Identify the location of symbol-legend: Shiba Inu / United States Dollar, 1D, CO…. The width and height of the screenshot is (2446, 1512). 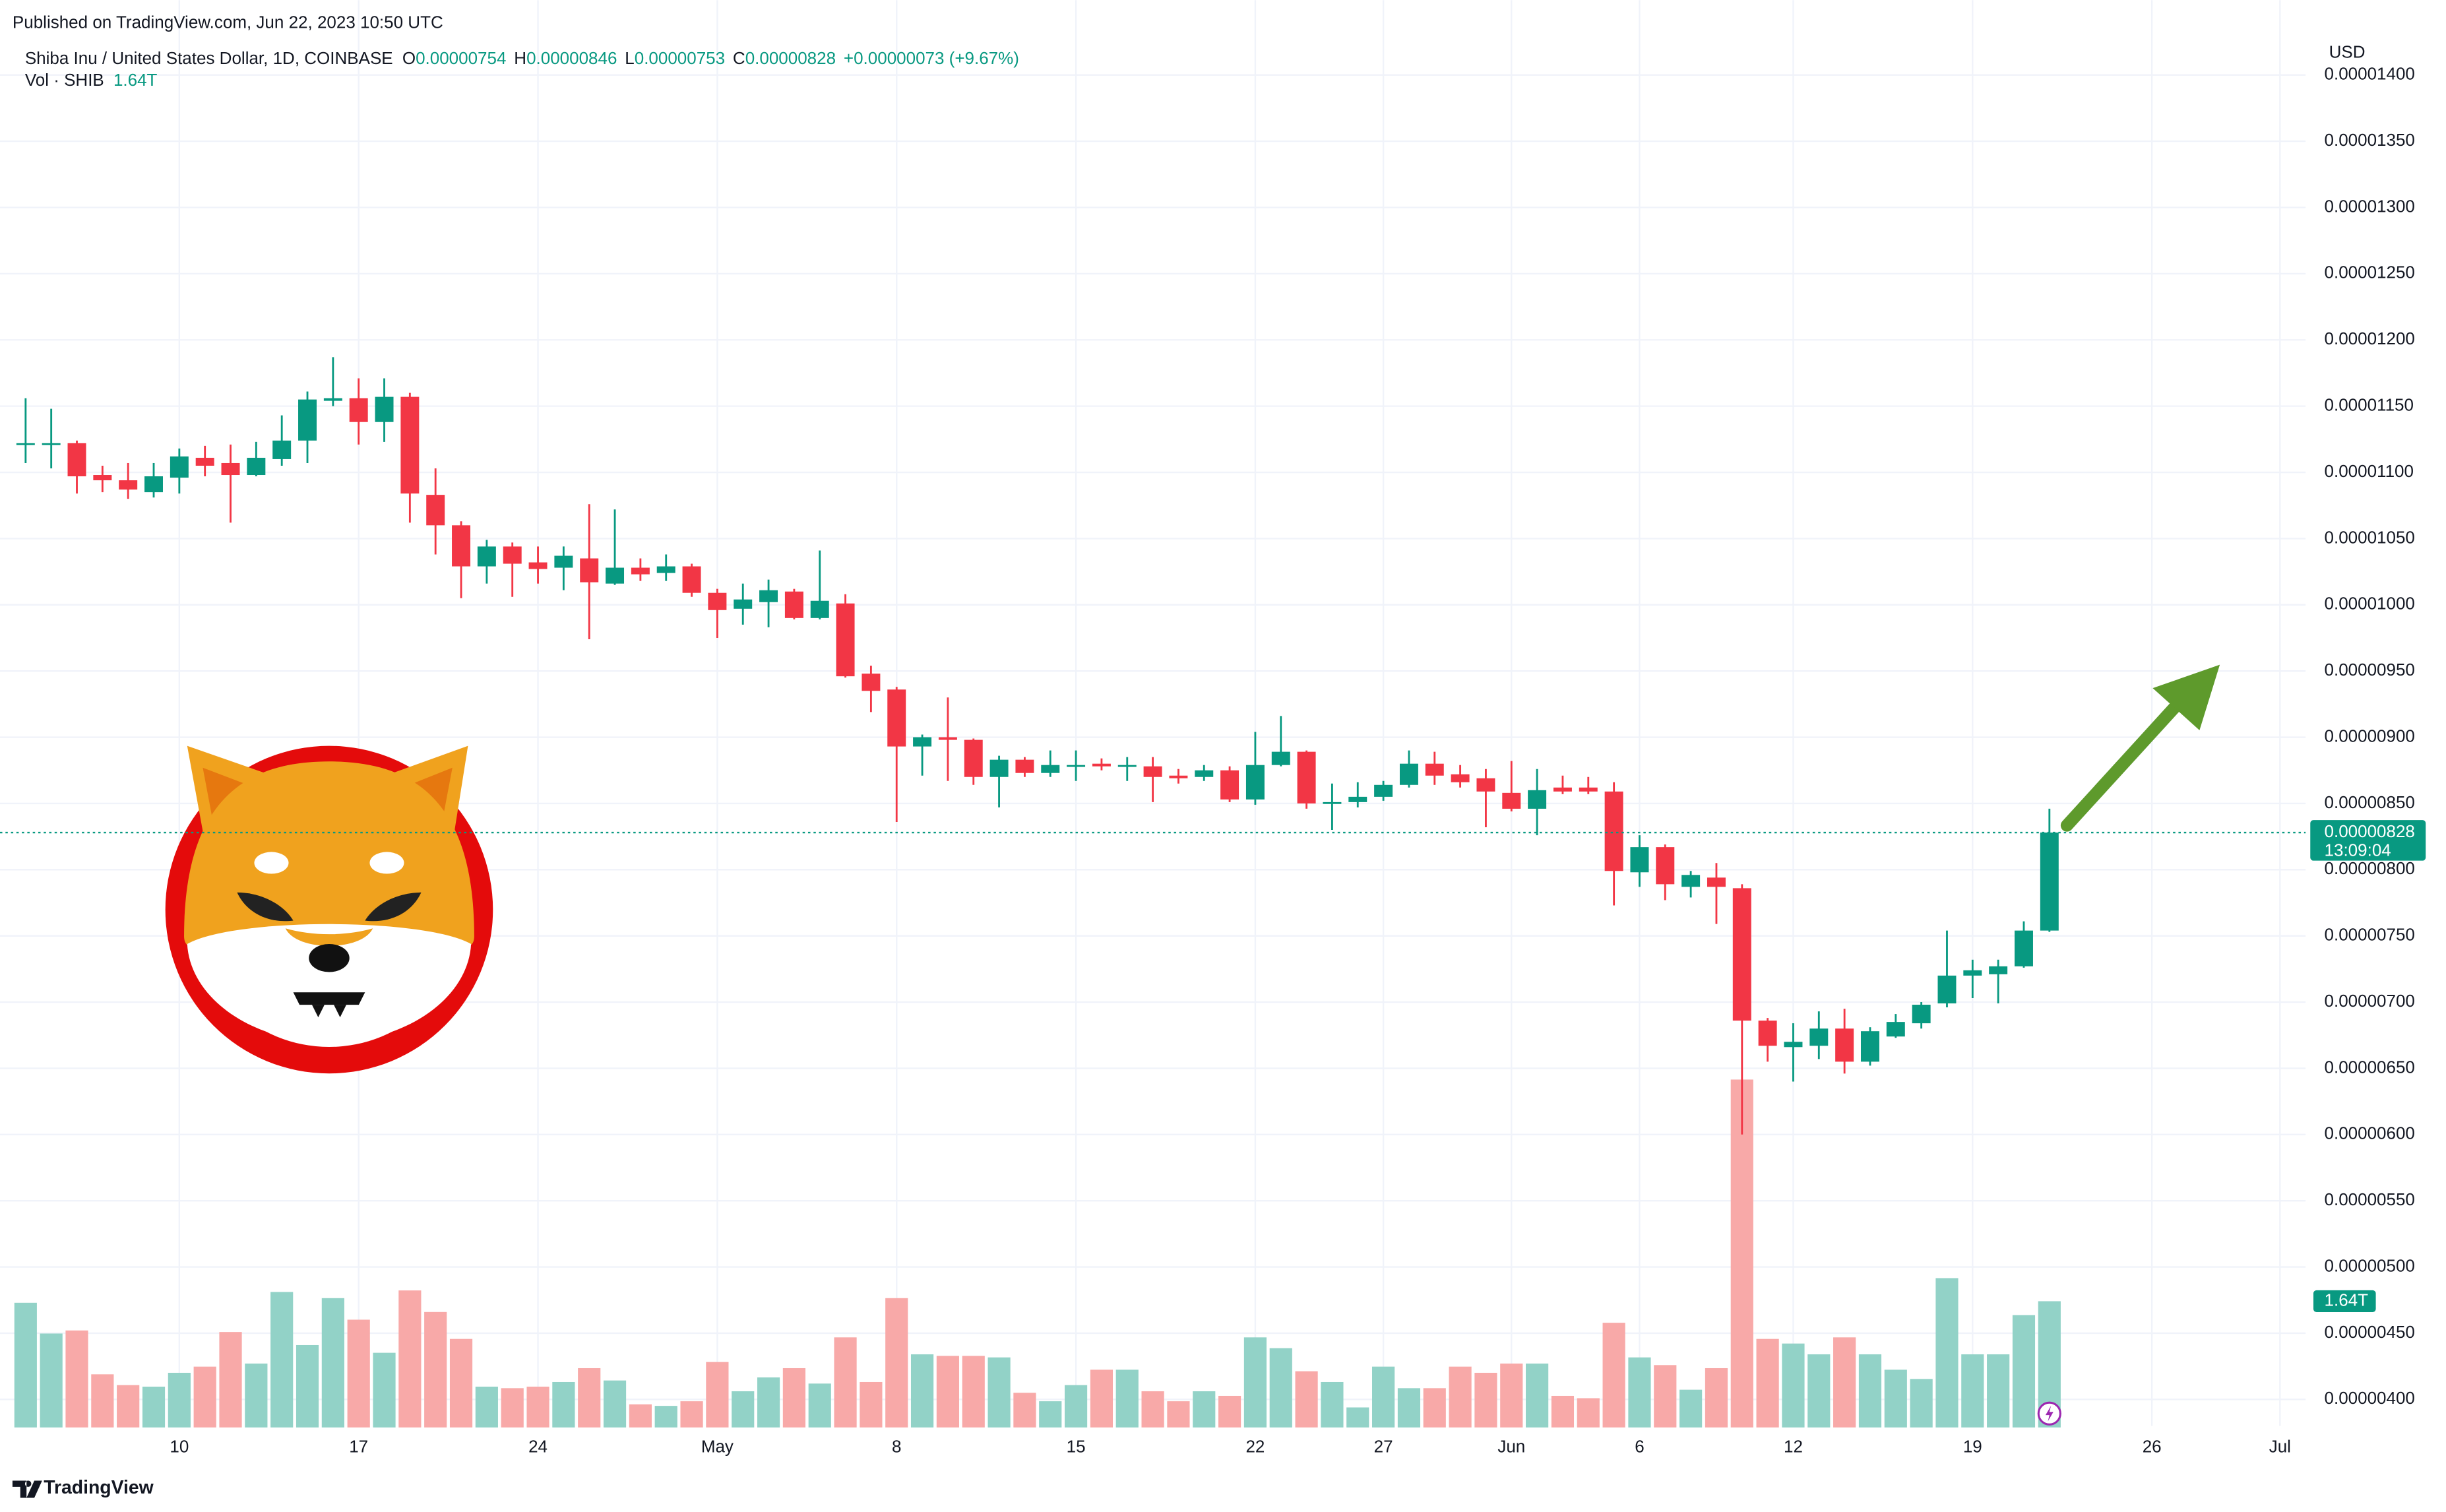
(522, 58).